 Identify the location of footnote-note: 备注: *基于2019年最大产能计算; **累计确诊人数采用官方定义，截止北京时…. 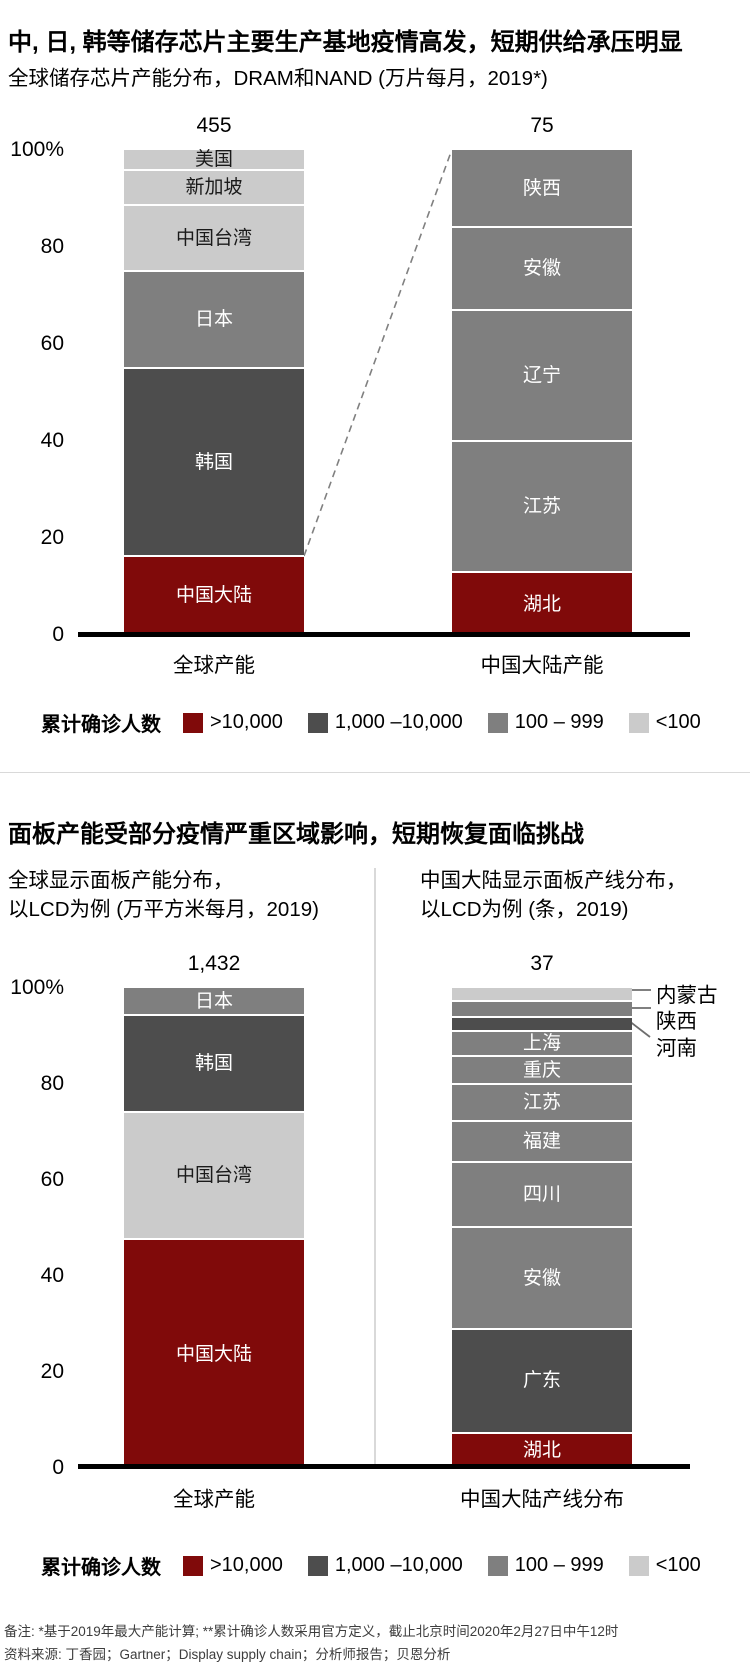
(311, 1631).